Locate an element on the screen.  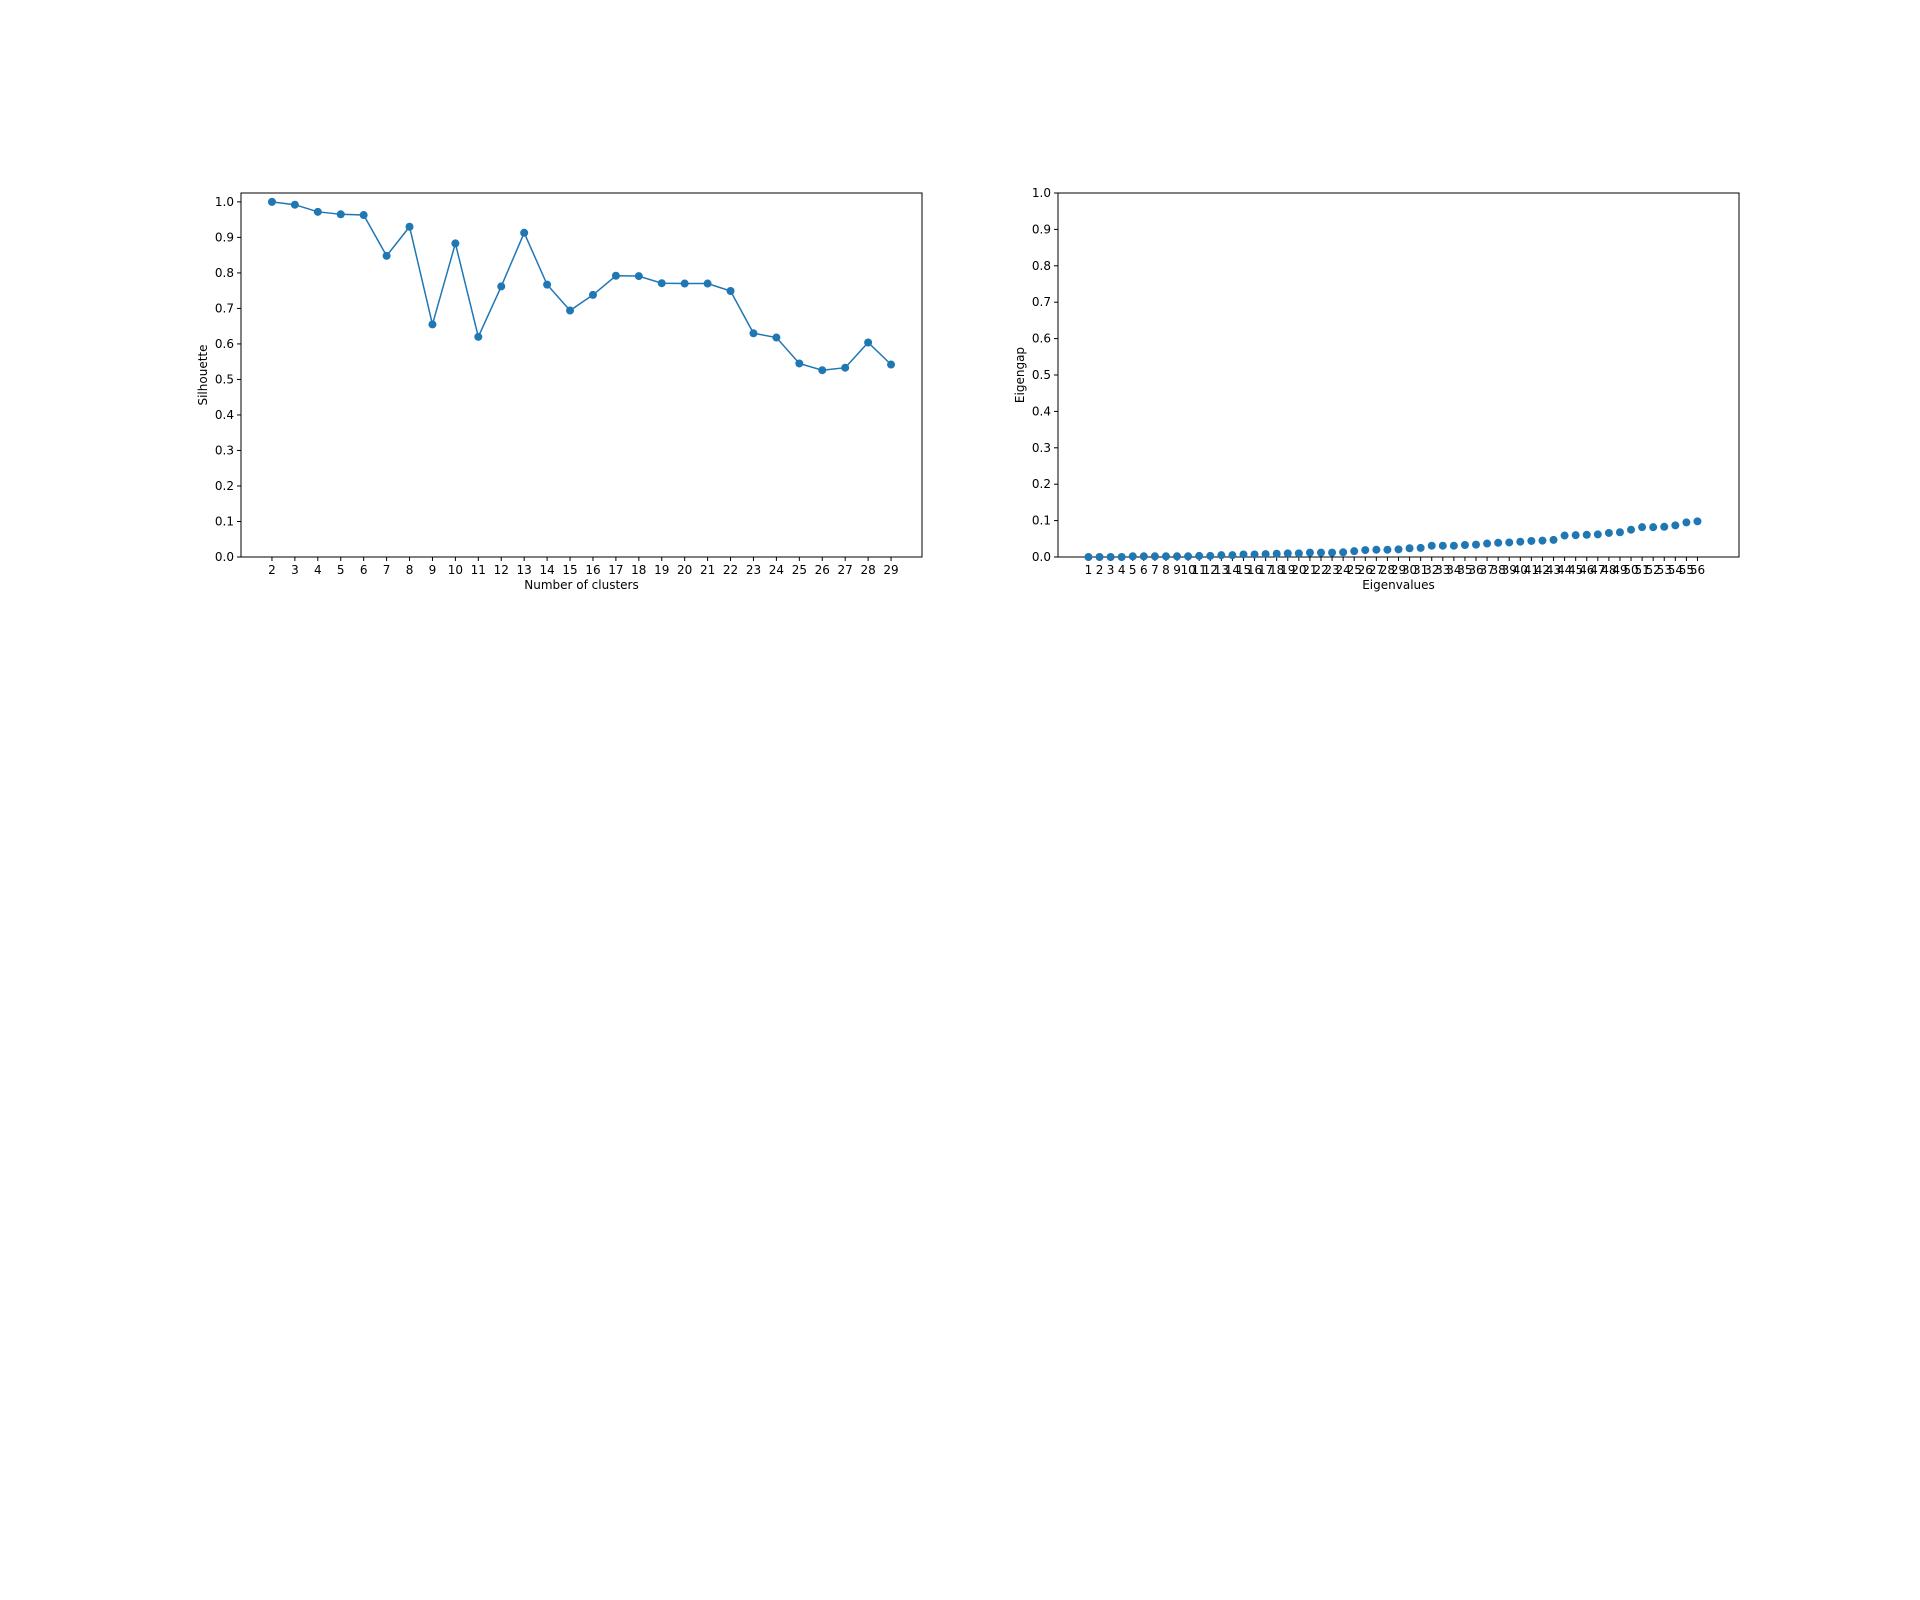
chart0-xtick-label: 7 is located at coordinates (387, 570).